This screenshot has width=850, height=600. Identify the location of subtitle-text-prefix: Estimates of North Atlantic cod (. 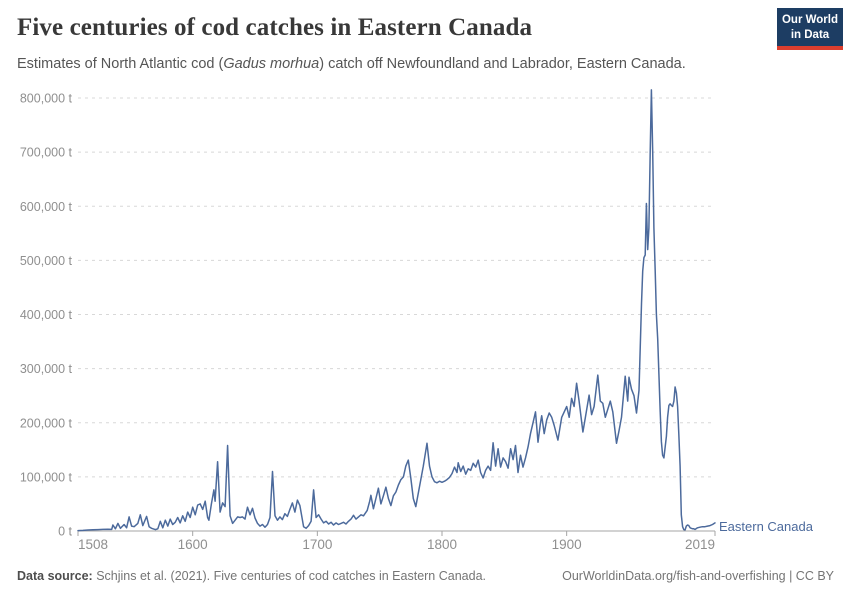
(120, 64).